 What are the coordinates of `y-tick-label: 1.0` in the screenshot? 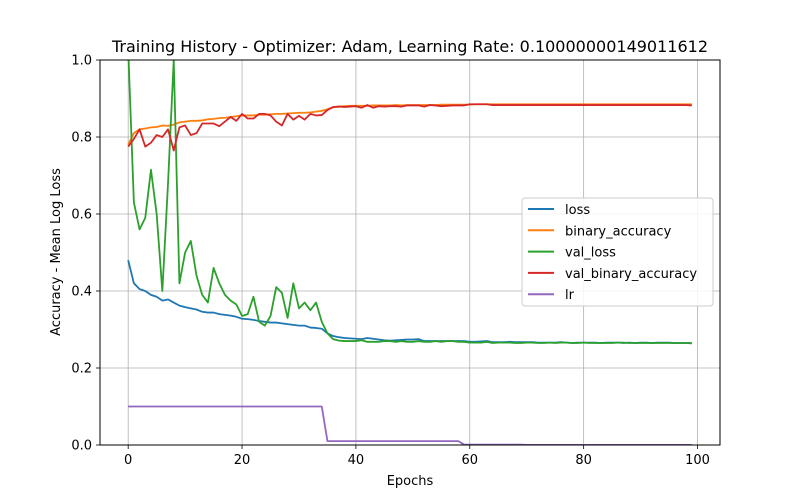 It's located at (81, 61).